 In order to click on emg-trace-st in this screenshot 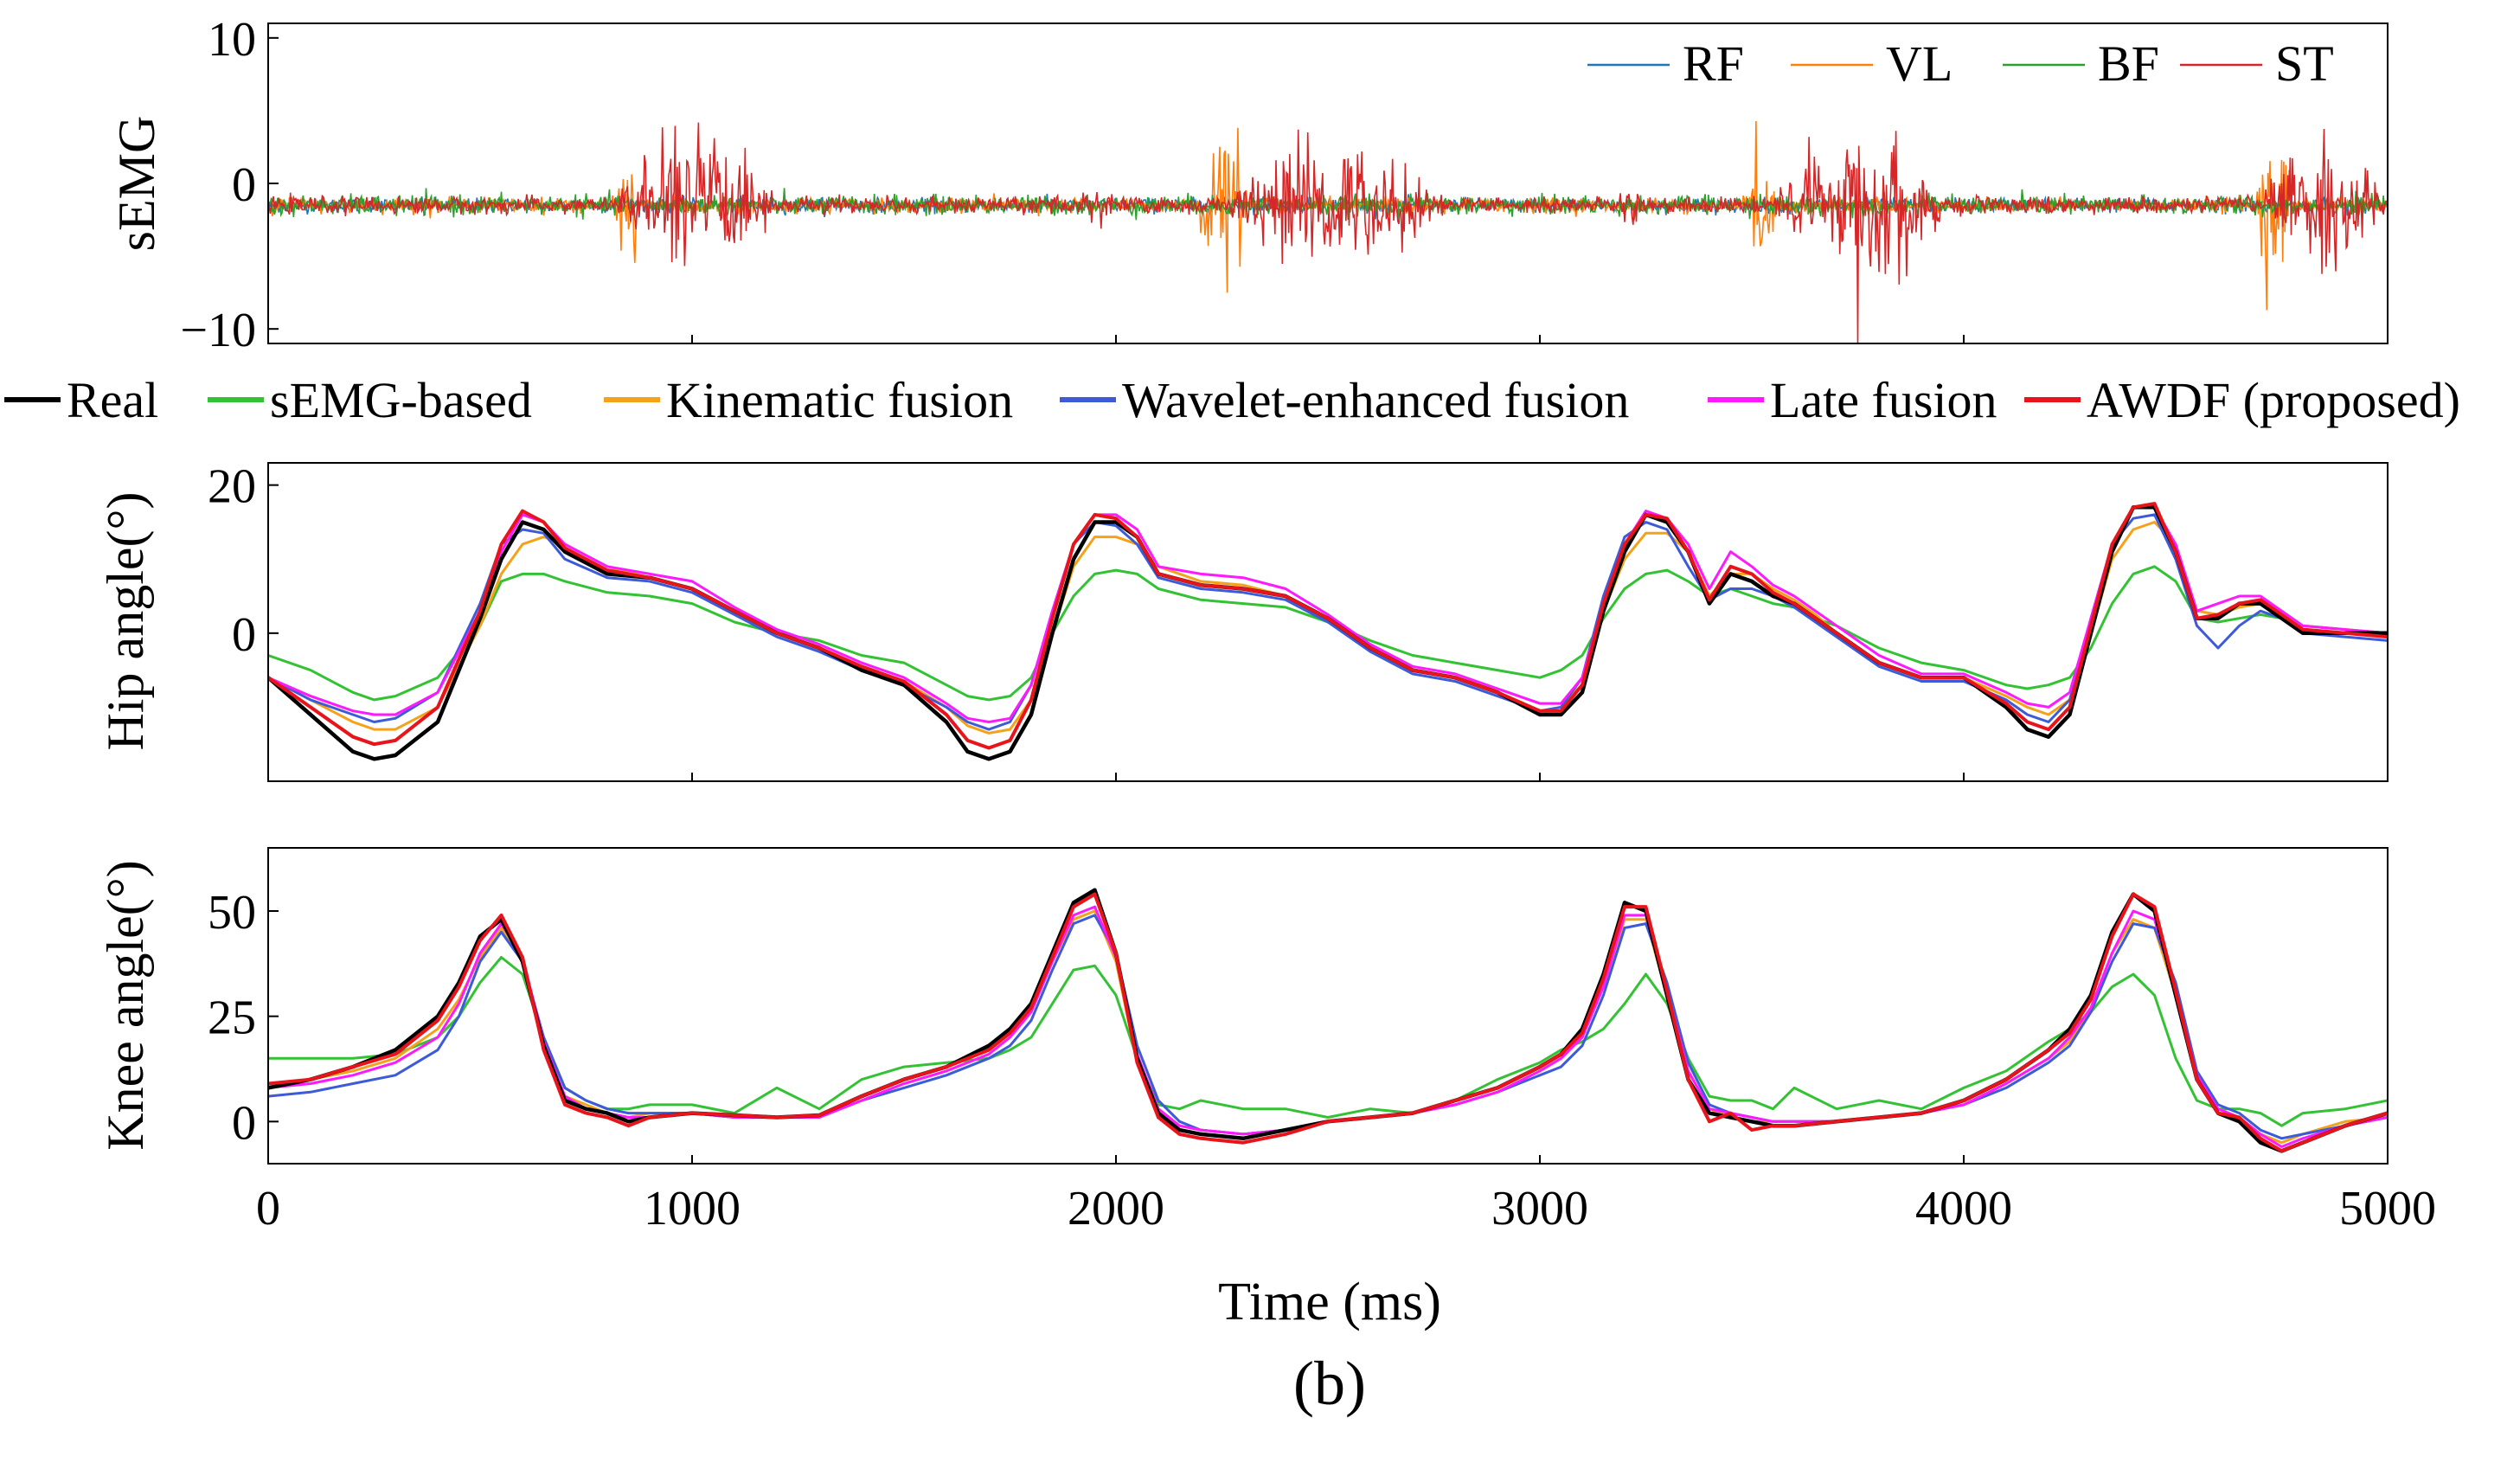, I will do `click(1328, 232)`.